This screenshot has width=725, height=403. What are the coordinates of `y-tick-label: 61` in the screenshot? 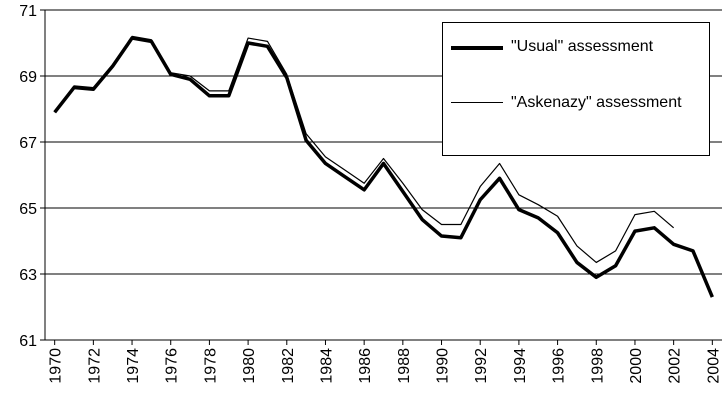 It's located at (28, 341).